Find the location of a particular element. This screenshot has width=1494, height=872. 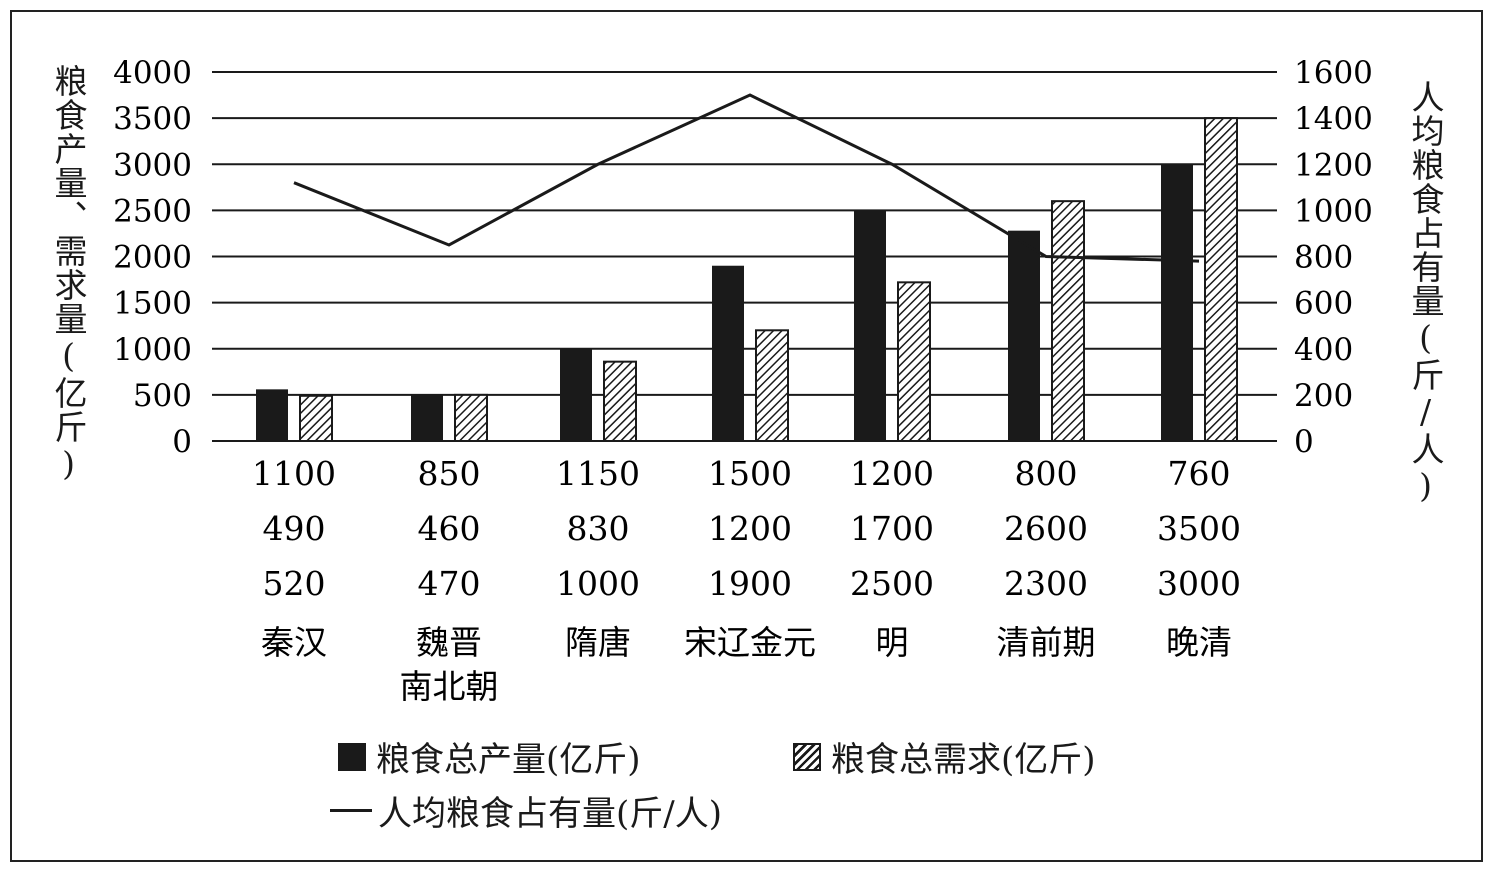

table-cell: 1100 is located at coordinates (294, 473).